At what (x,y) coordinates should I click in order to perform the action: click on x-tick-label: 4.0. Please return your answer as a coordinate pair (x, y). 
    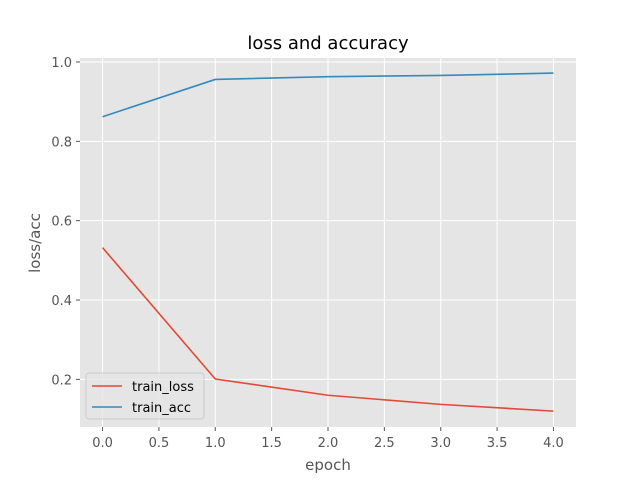
    Looking at the image, I should click on (553, 443).